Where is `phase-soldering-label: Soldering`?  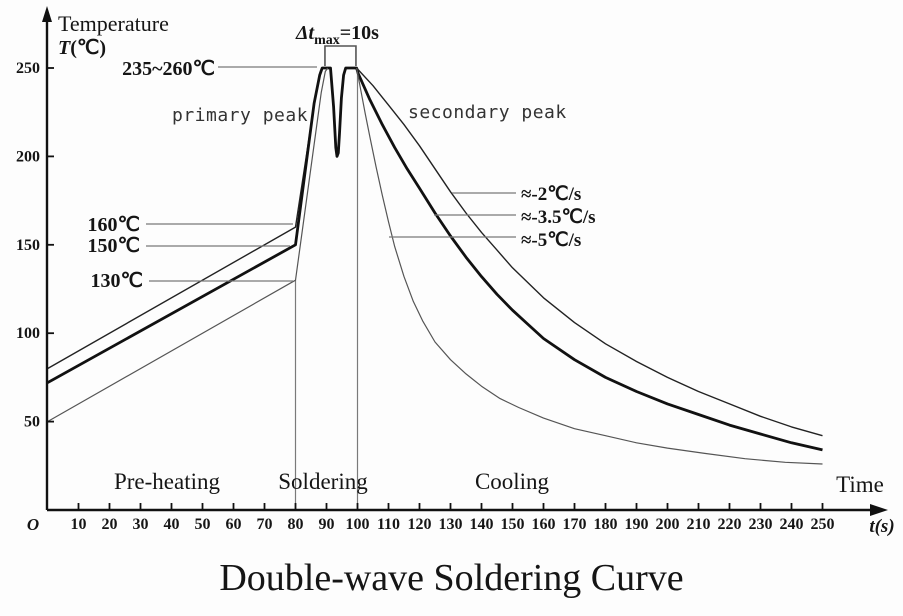
phase-soldering-label: Soldering is located at coordinates (323, 481).